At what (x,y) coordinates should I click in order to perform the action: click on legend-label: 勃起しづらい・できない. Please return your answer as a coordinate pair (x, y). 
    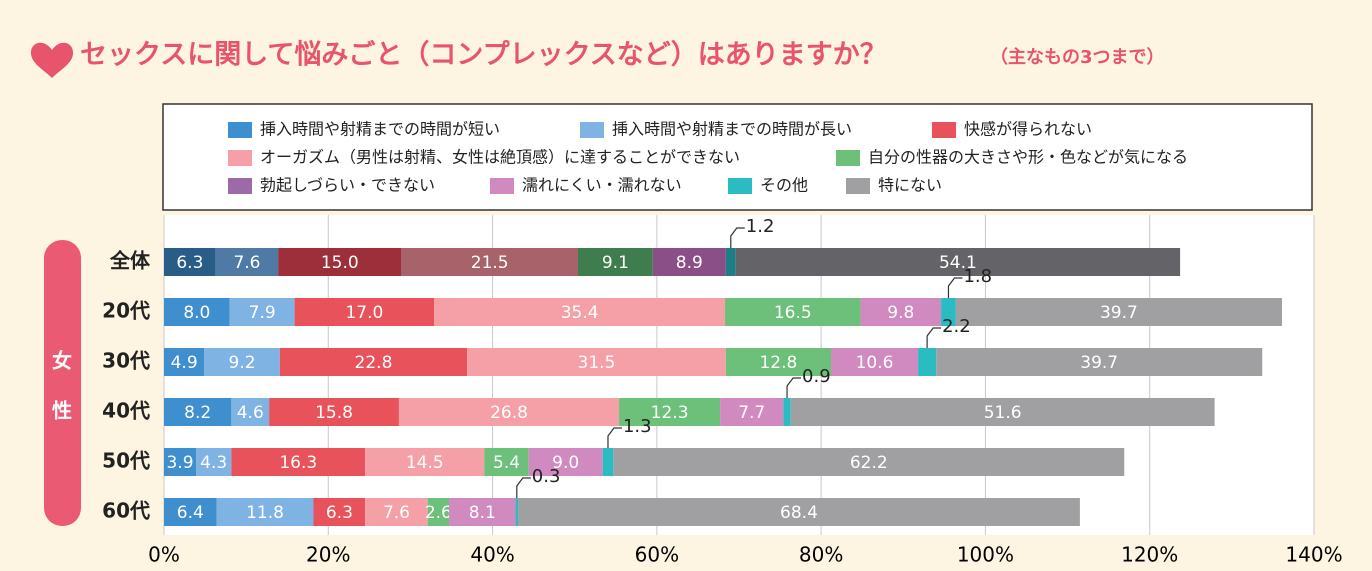
    Looking at the image, I should click on (347, 185).